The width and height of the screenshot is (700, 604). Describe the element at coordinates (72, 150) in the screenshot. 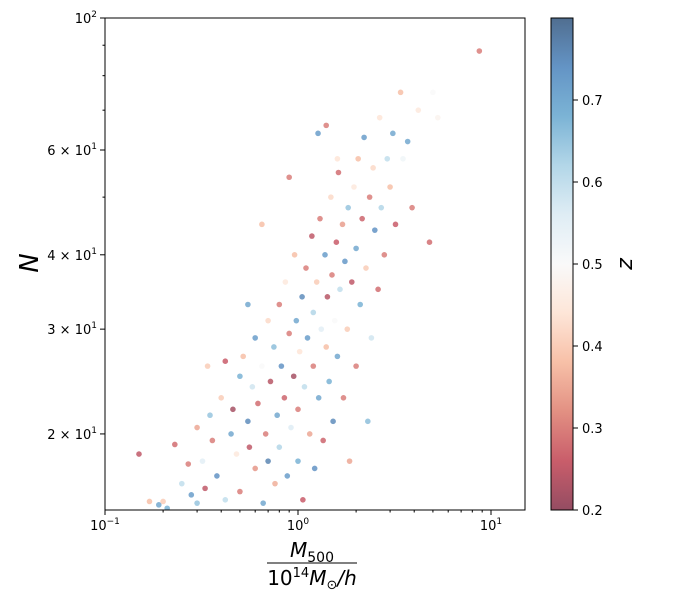

I see `y-tick-label: 6 × 10¹` at that location.